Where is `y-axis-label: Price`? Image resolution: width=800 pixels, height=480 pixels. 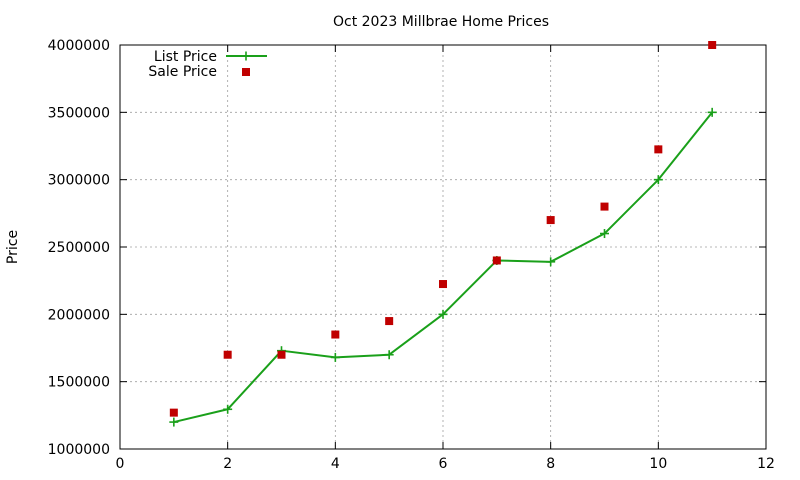
y-axis-label: Price is located at coordinates (13, 247).